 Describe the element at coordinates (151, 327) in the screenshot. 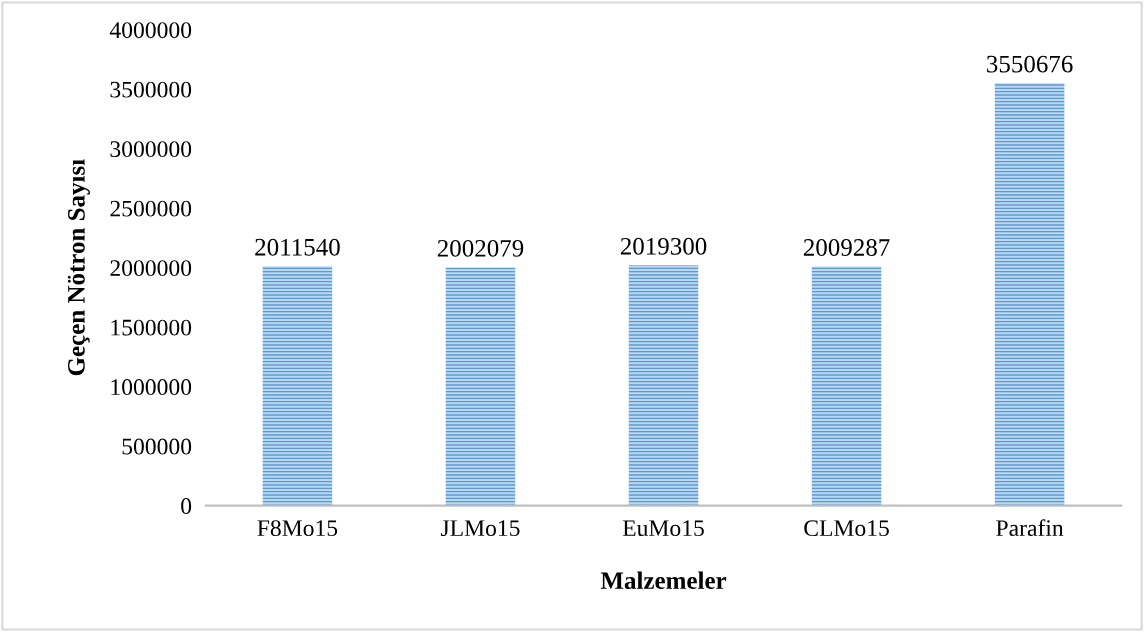

I see `y-tick-label: 1500000` at that location.